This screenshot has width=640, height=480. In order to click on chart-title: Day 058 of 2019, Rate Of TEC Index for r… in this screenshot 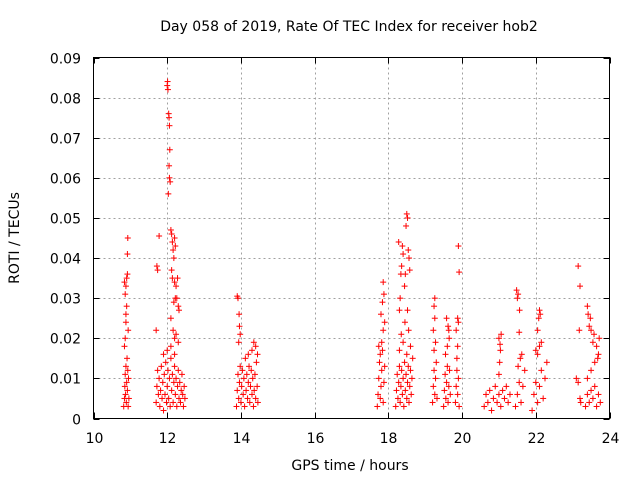, I will do `click(349, 27)`.